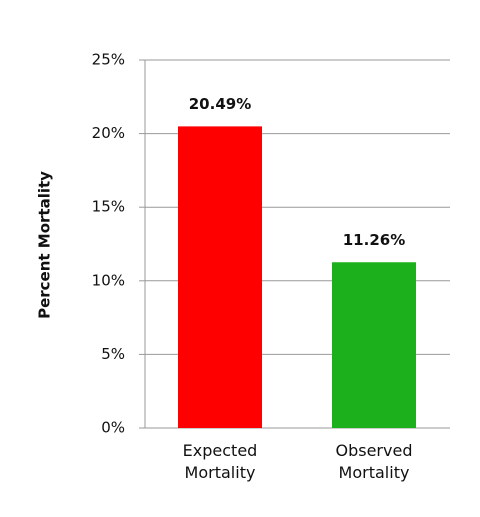  I want to click on y-axis-label: Percent Mortality, so click(45, 245).